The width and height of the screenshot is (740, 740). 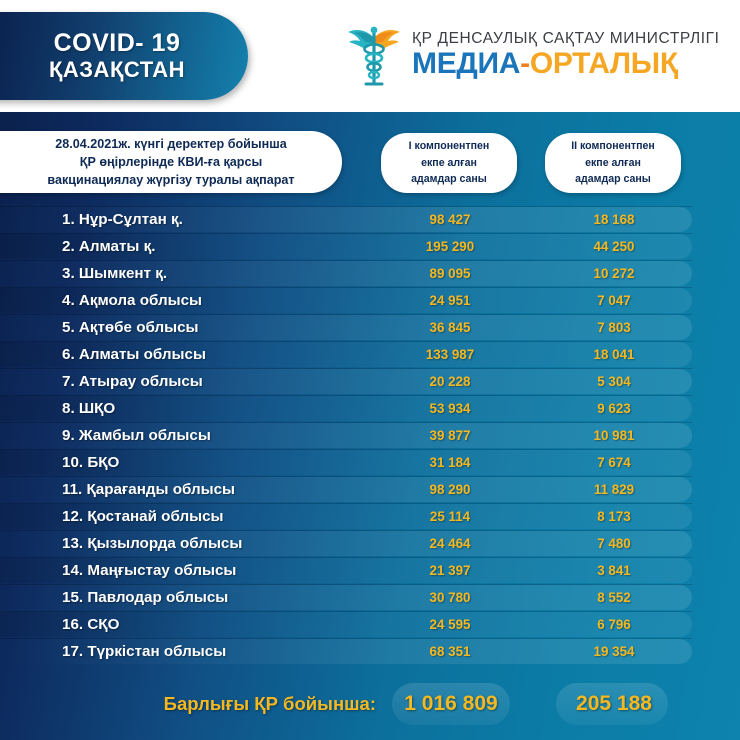 I want to click on column-header-dose2-line2: екпе алған, so click(x=613, y=162).